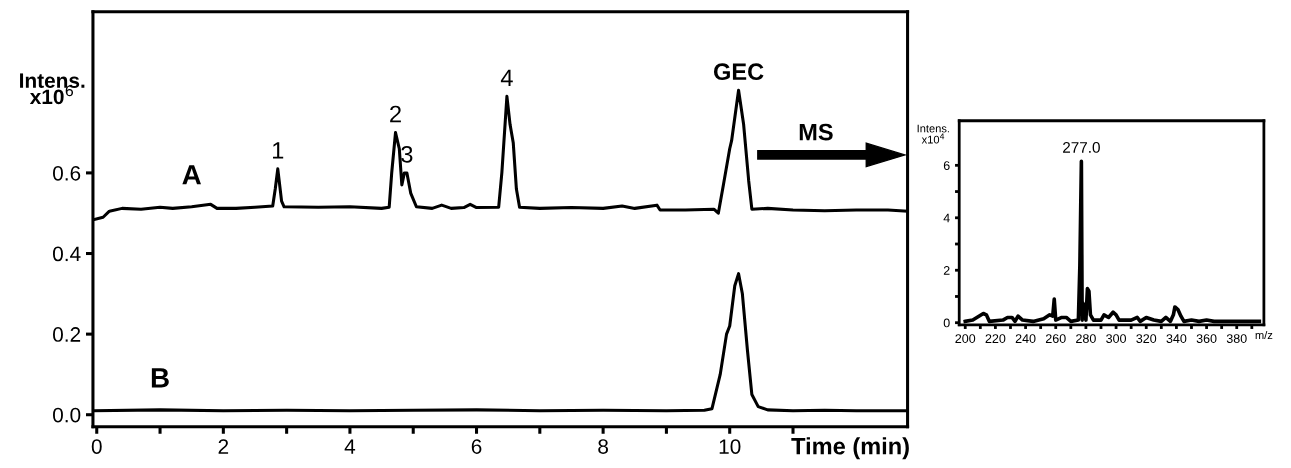 This screenshot has height=468, width=1291. I want to click on x-tick-label: 360, so click(1206, 338).